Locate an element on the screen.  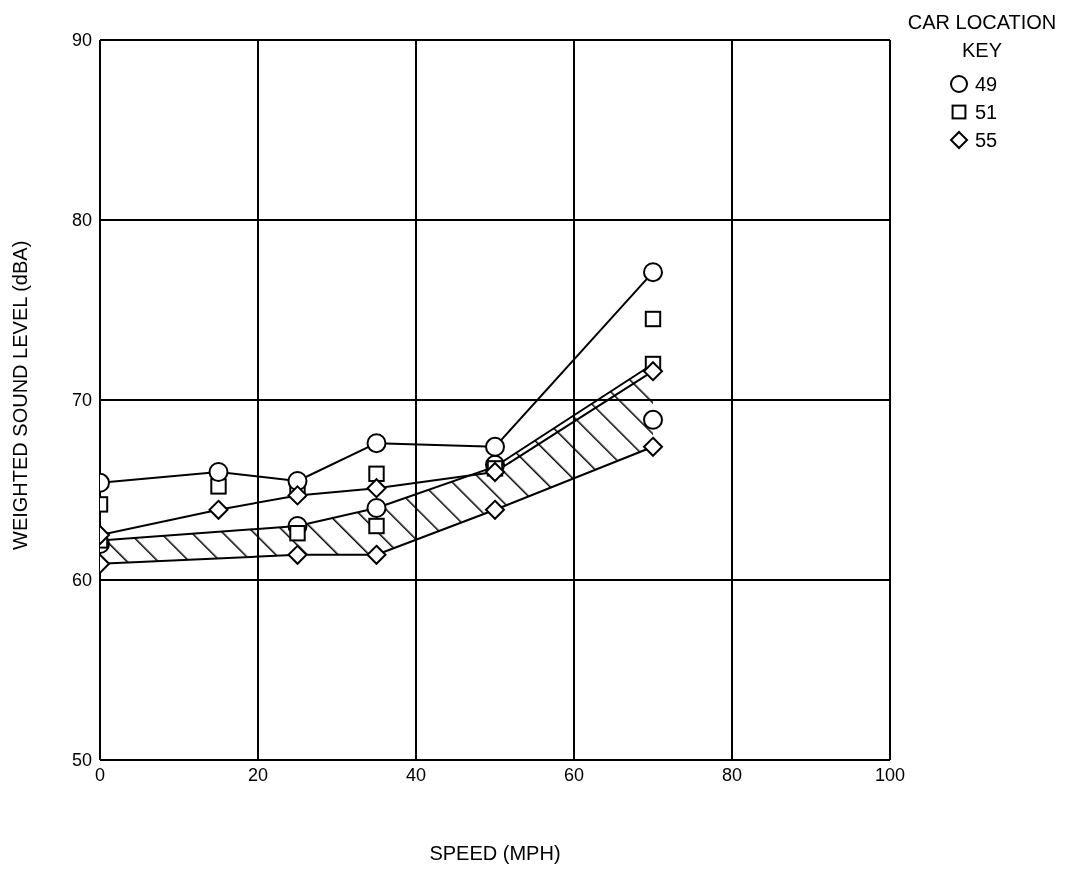
x-tick-label: 0 is located at coordinates (100, 774).